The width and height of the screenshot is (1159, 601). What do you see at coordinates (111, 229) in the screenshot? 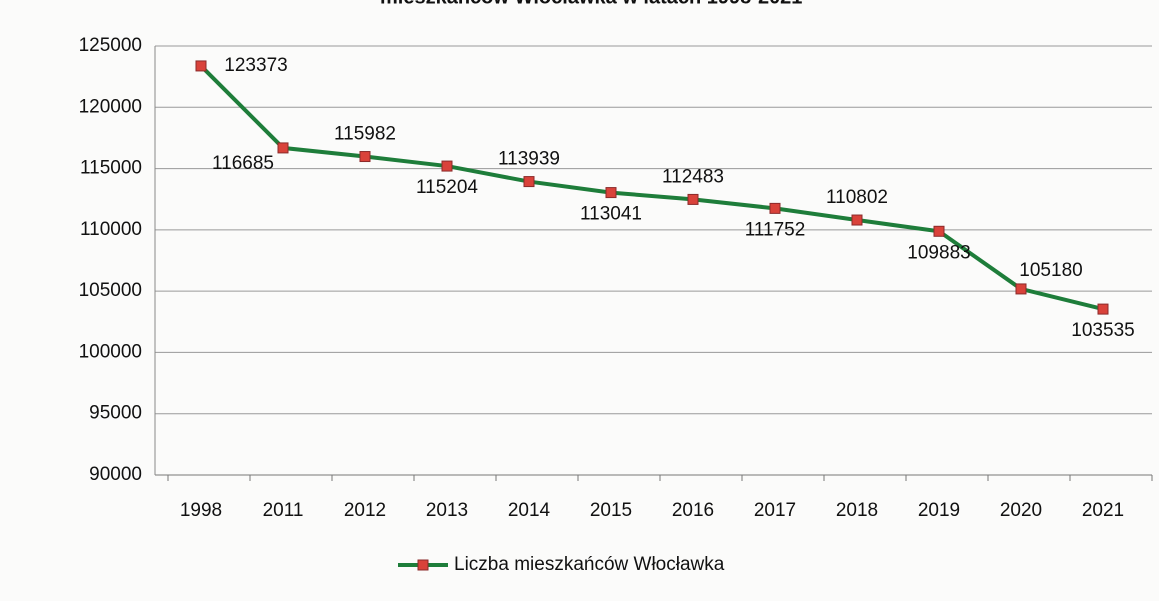
I see `y-tick-label: 110000` at bounding box center [111, 229].